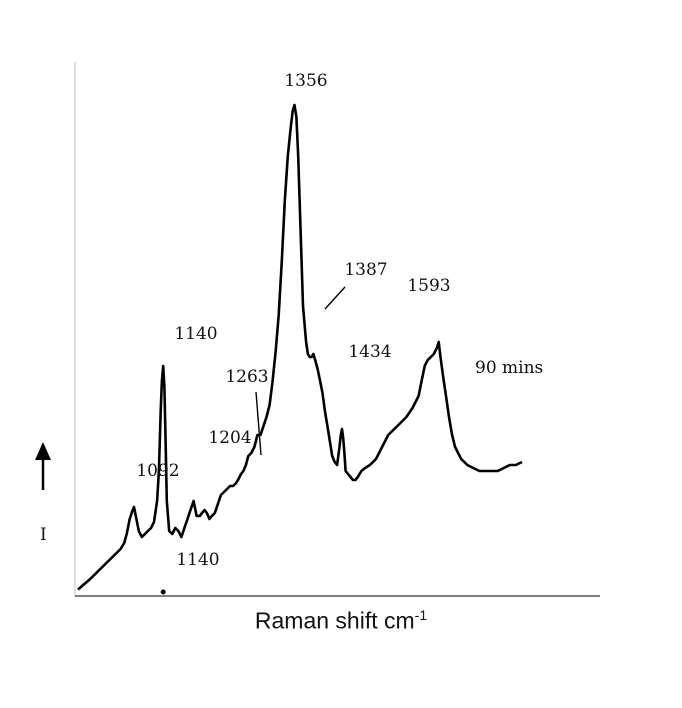  Describe the element at coordinates (509, 368) in the screenshot. I see `series-label: 90 mins` at that location.